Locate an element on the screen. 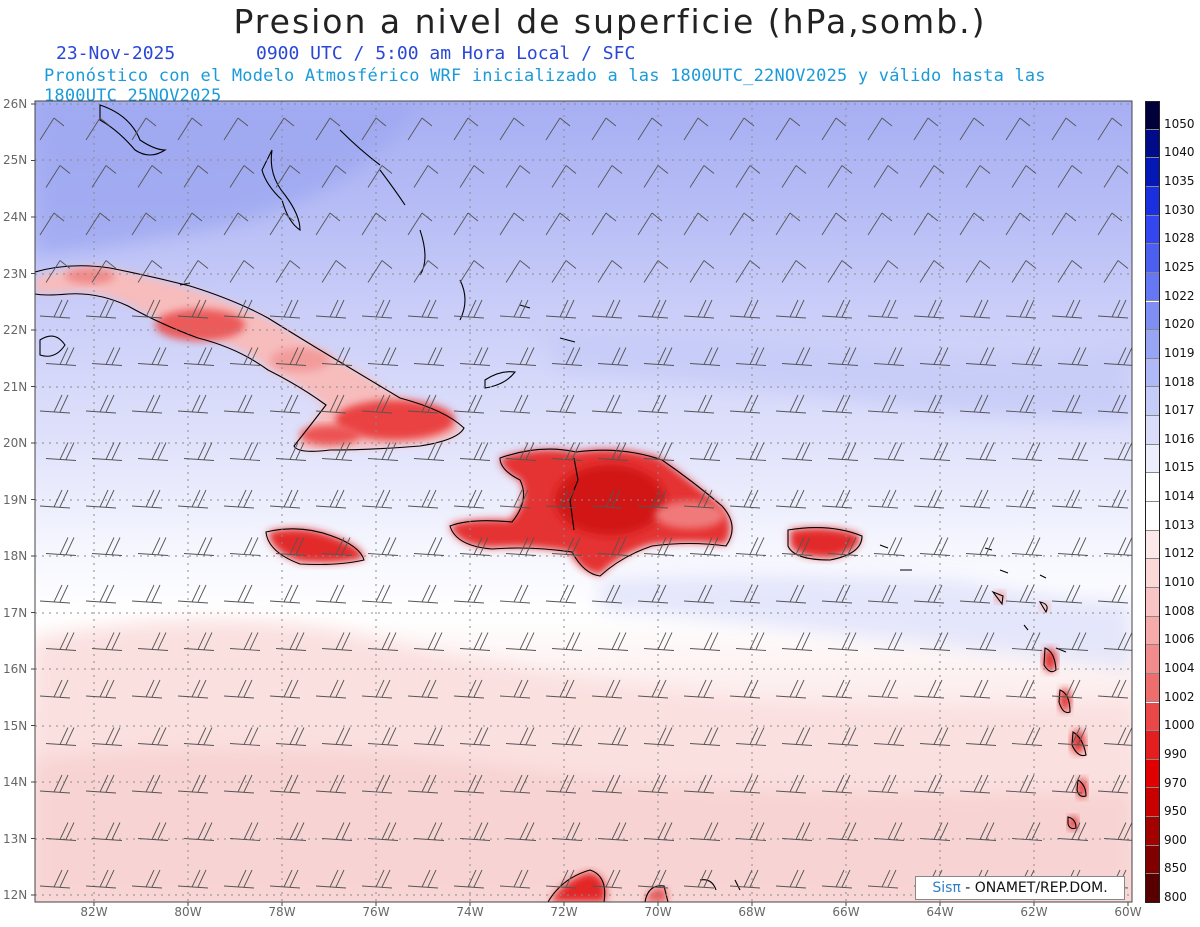 The width and height of the screenshot is (1200, 927). colorbar-level: 1013 is located at coordinates (1171, 517).